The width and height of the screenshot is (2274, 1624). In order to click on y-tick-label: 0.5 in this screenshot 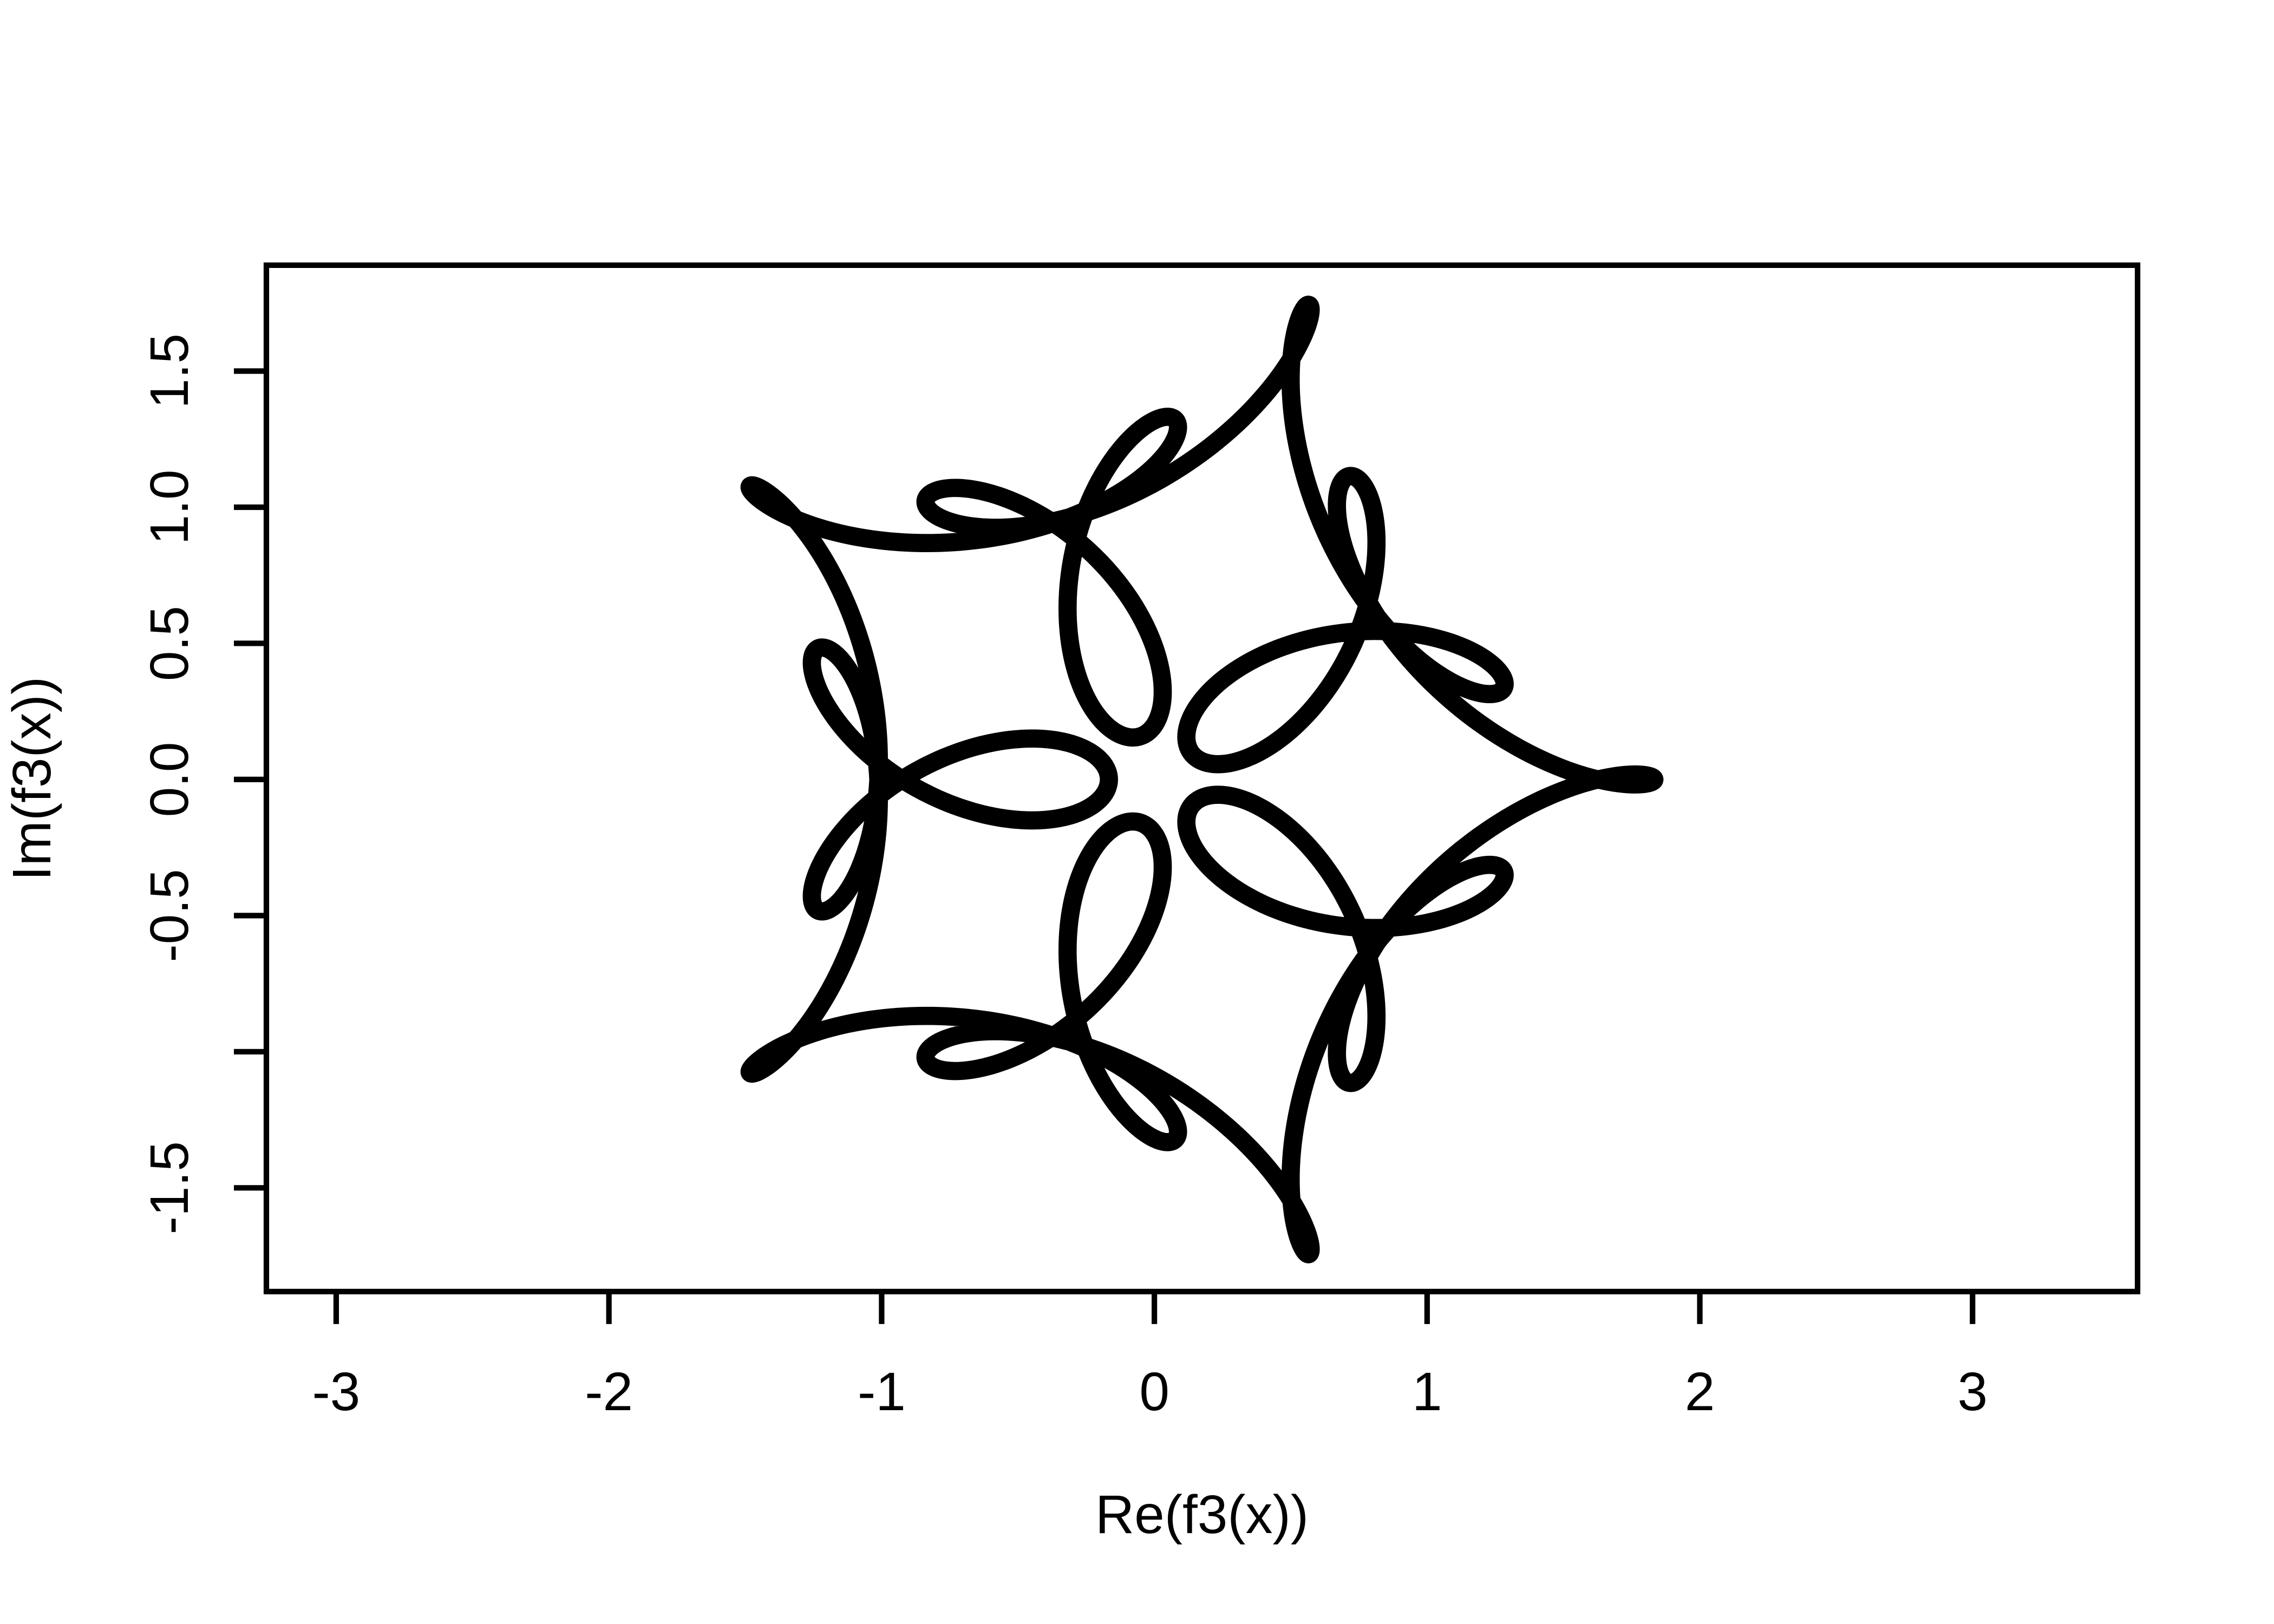, I will do `click(170, 643)`.